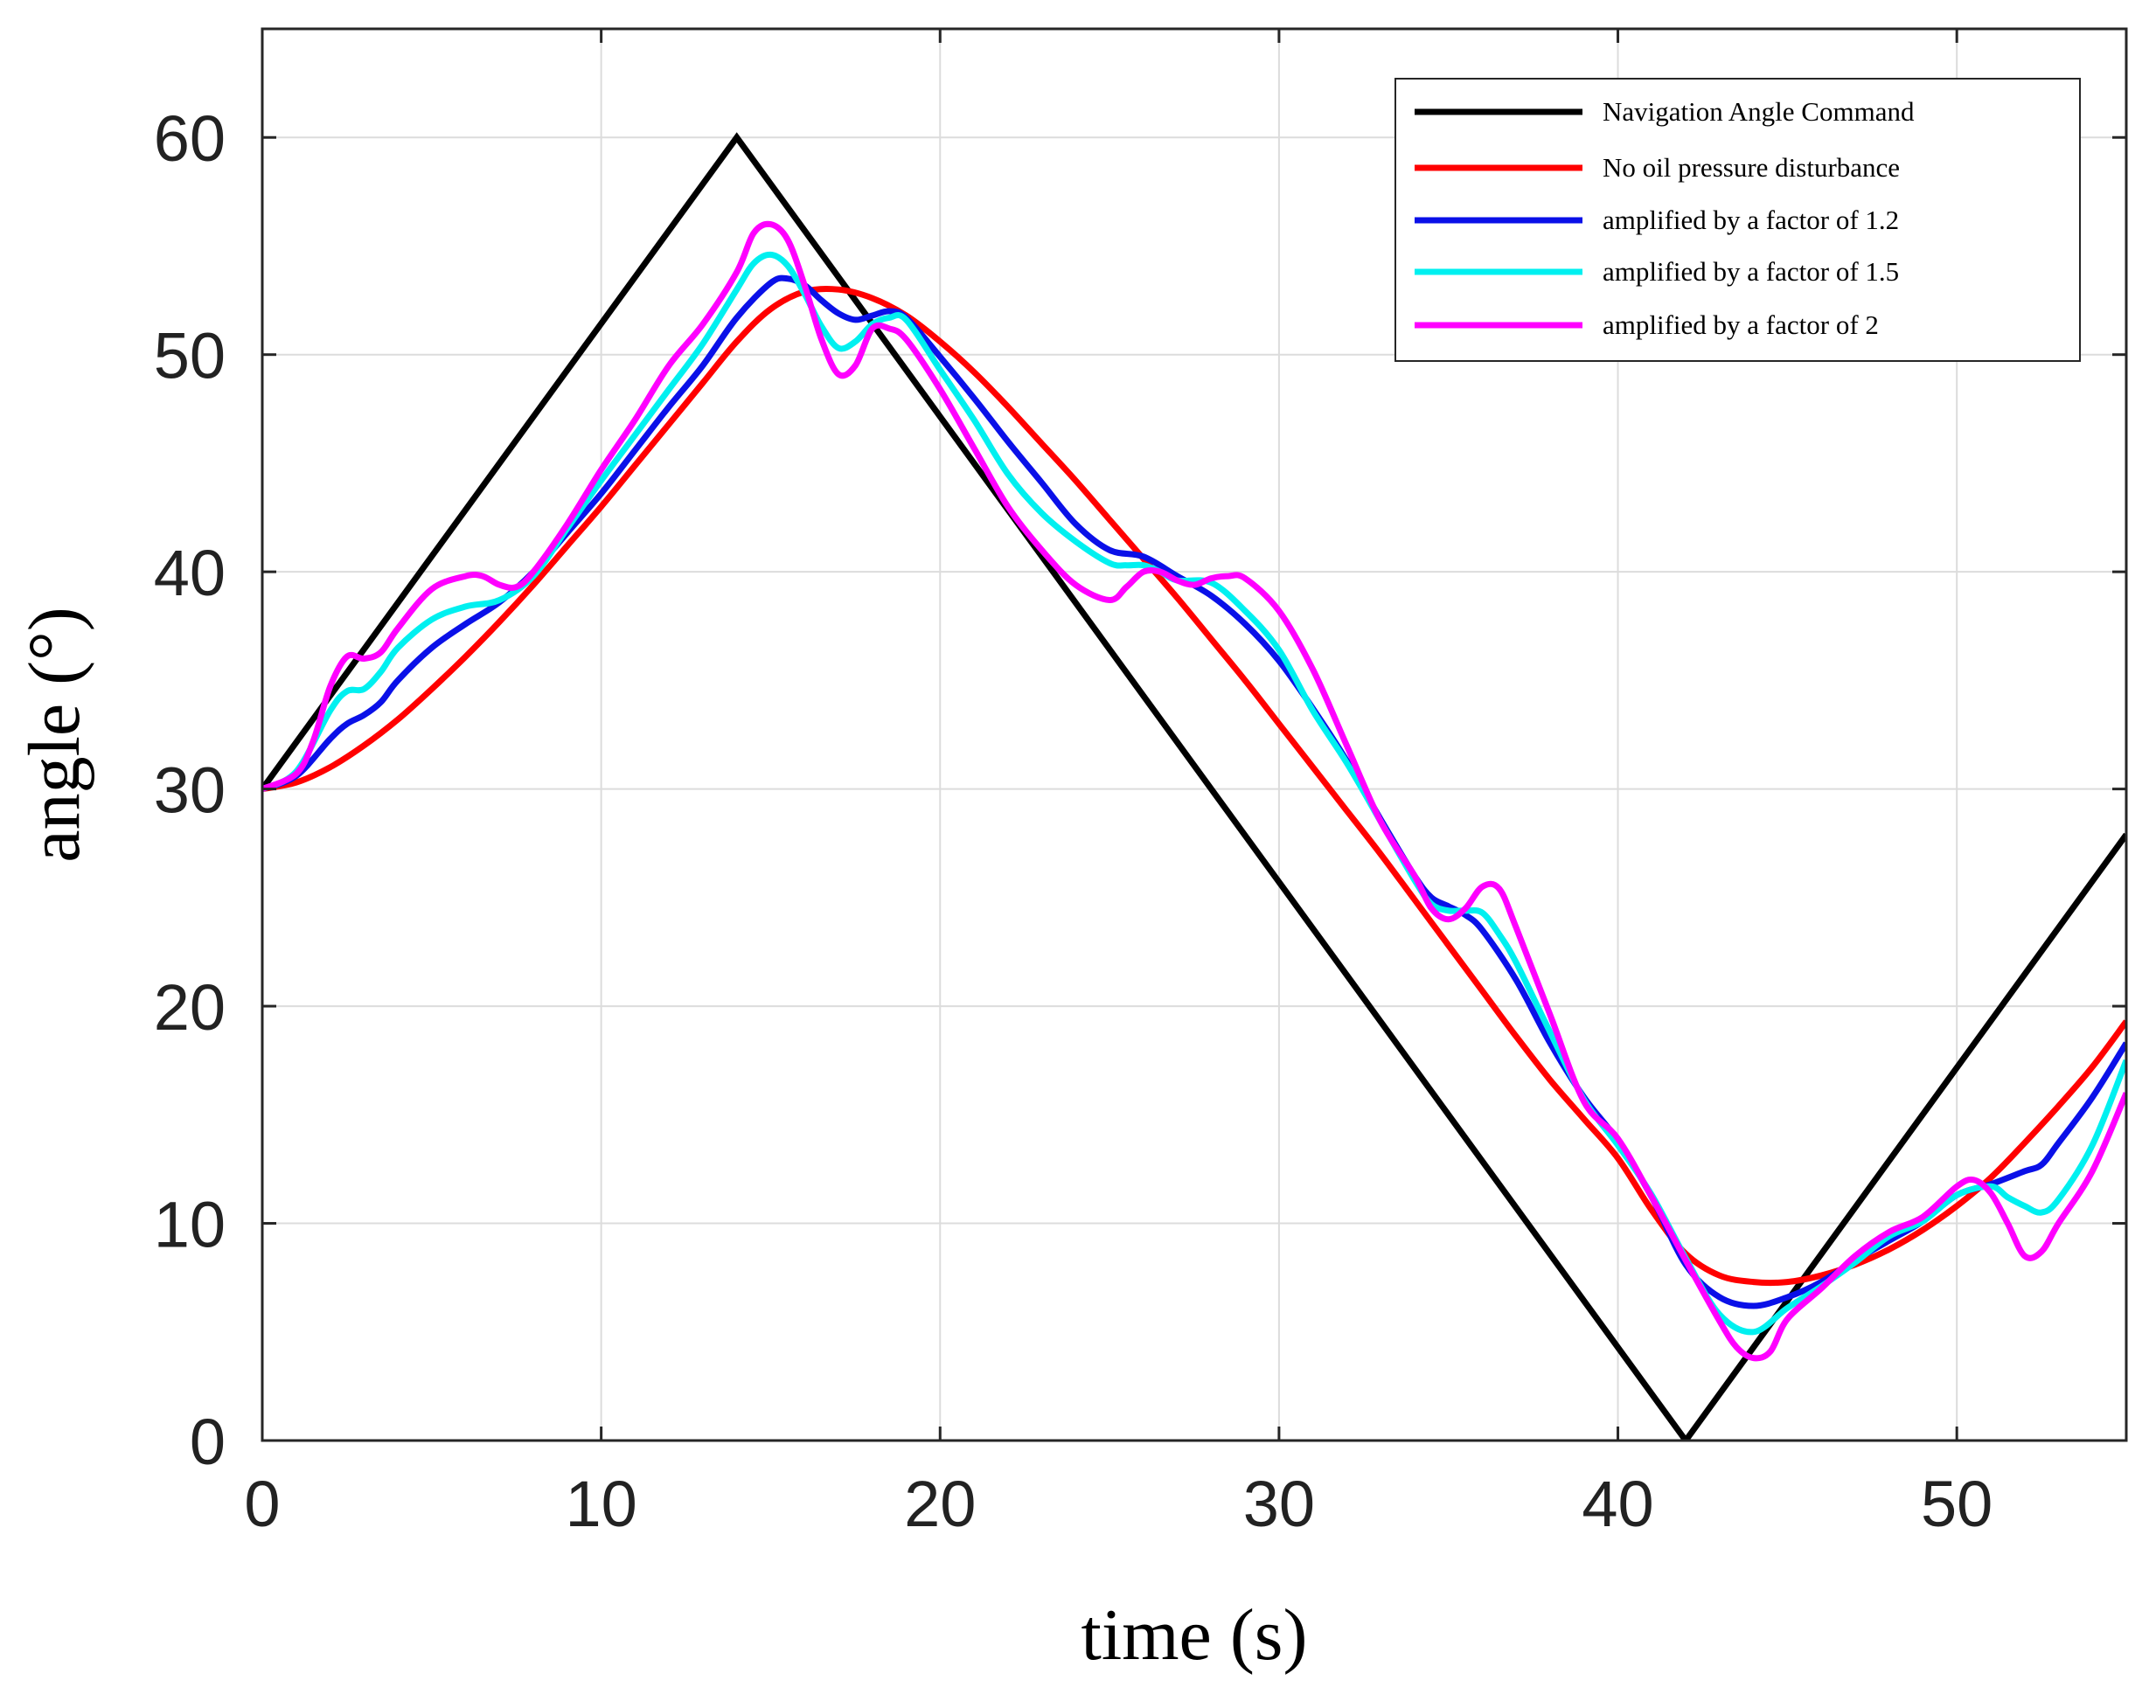  Describe the element at coordinates (940, 1504) in the screenshot. I see `x-tick-label: 20` at that location.